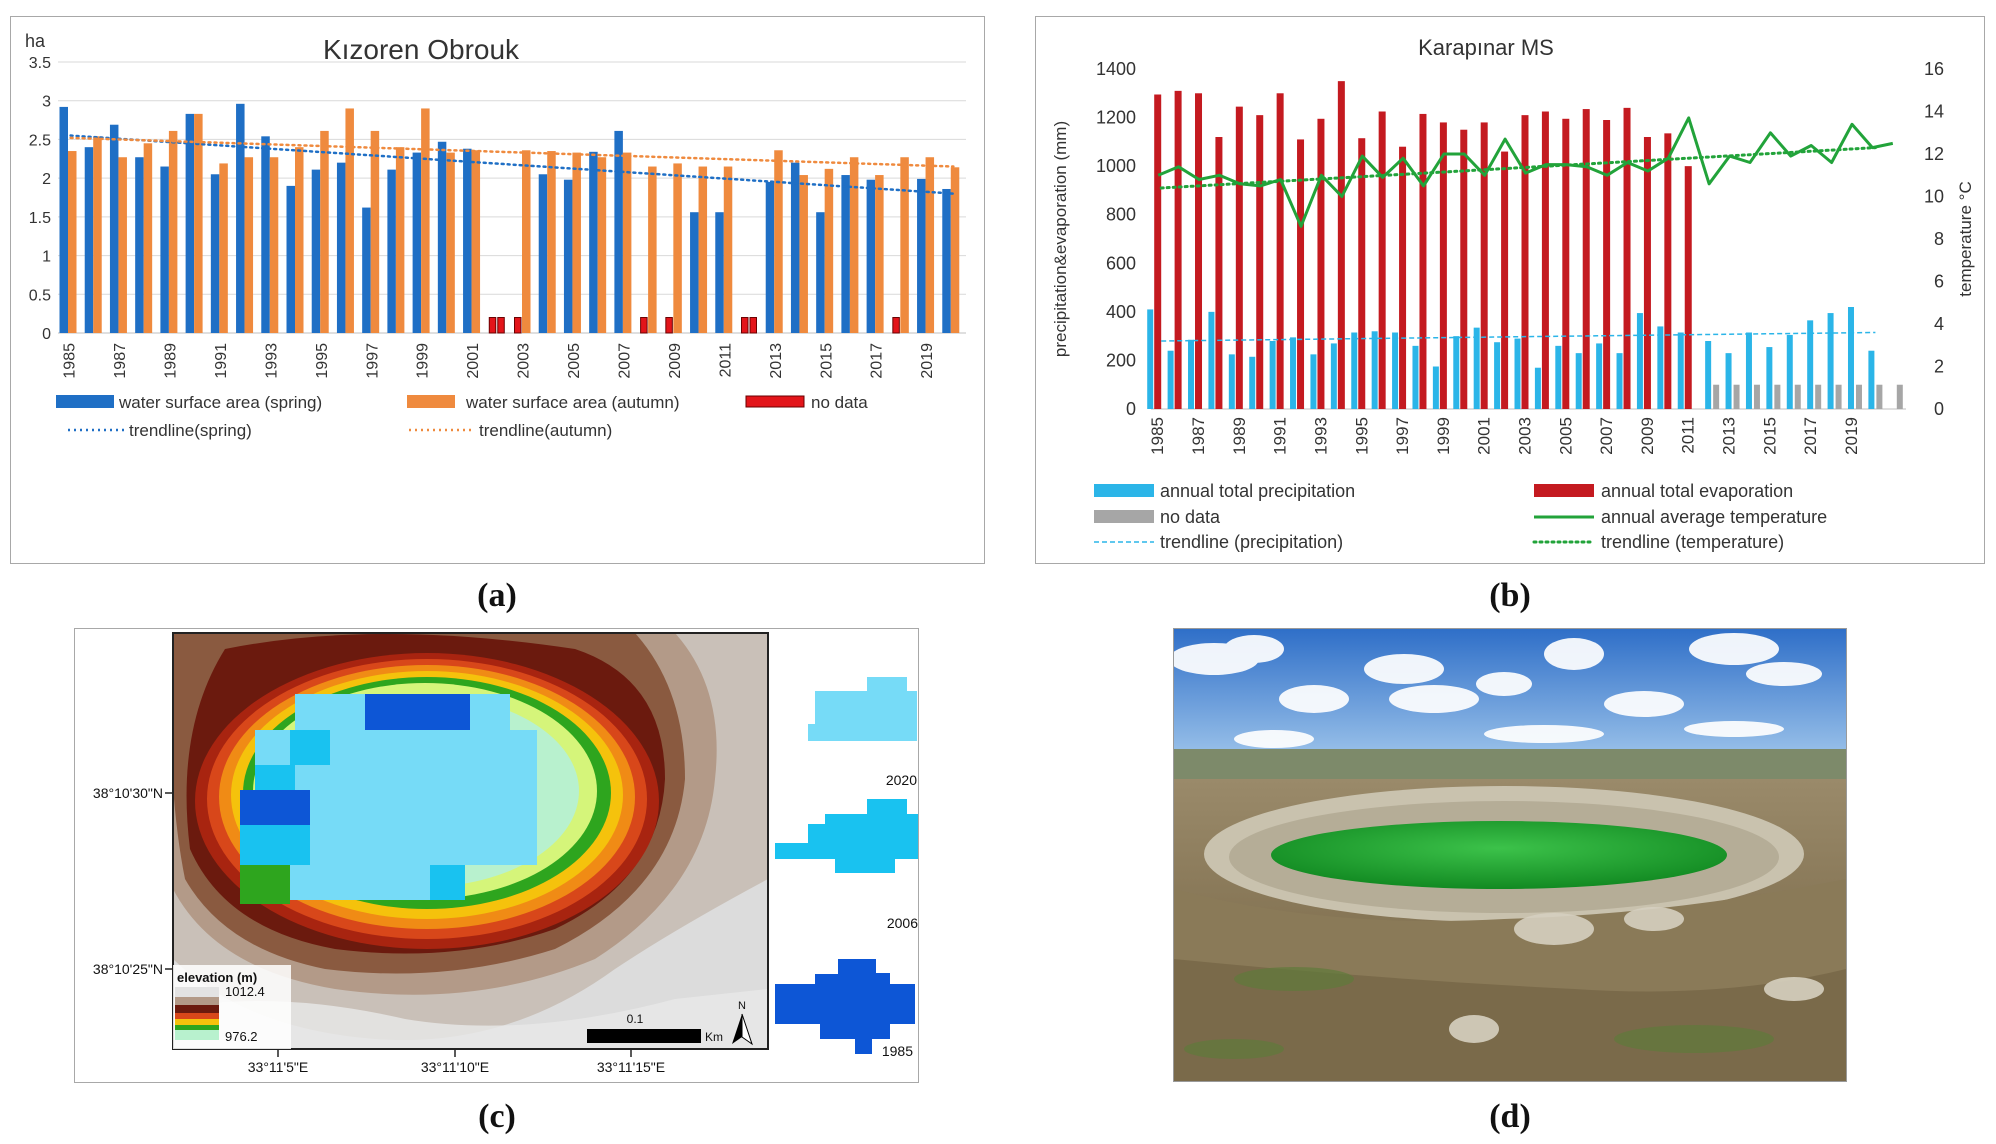 The image size is (1996, 1144). I want to click on y-tick-label: 1400, so click(1116, 69).